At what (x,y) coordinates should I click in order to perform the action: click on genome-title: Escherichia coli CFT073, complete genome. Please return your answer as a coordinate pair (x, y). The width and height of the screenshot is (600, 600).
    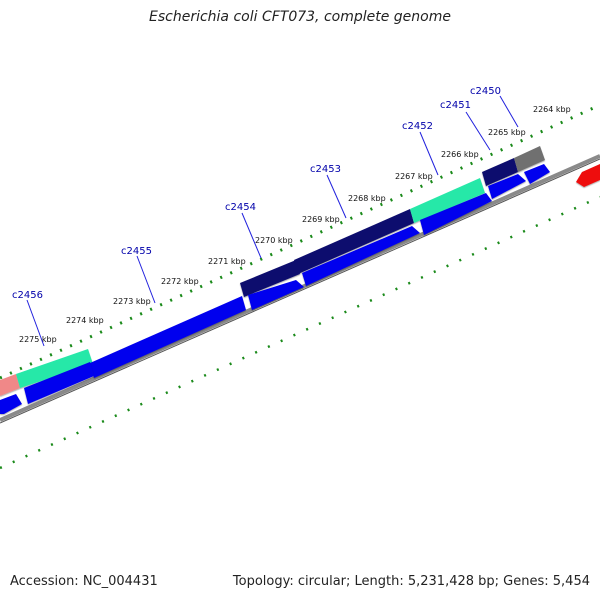
    Looking at the image, I should click on (300, 17).